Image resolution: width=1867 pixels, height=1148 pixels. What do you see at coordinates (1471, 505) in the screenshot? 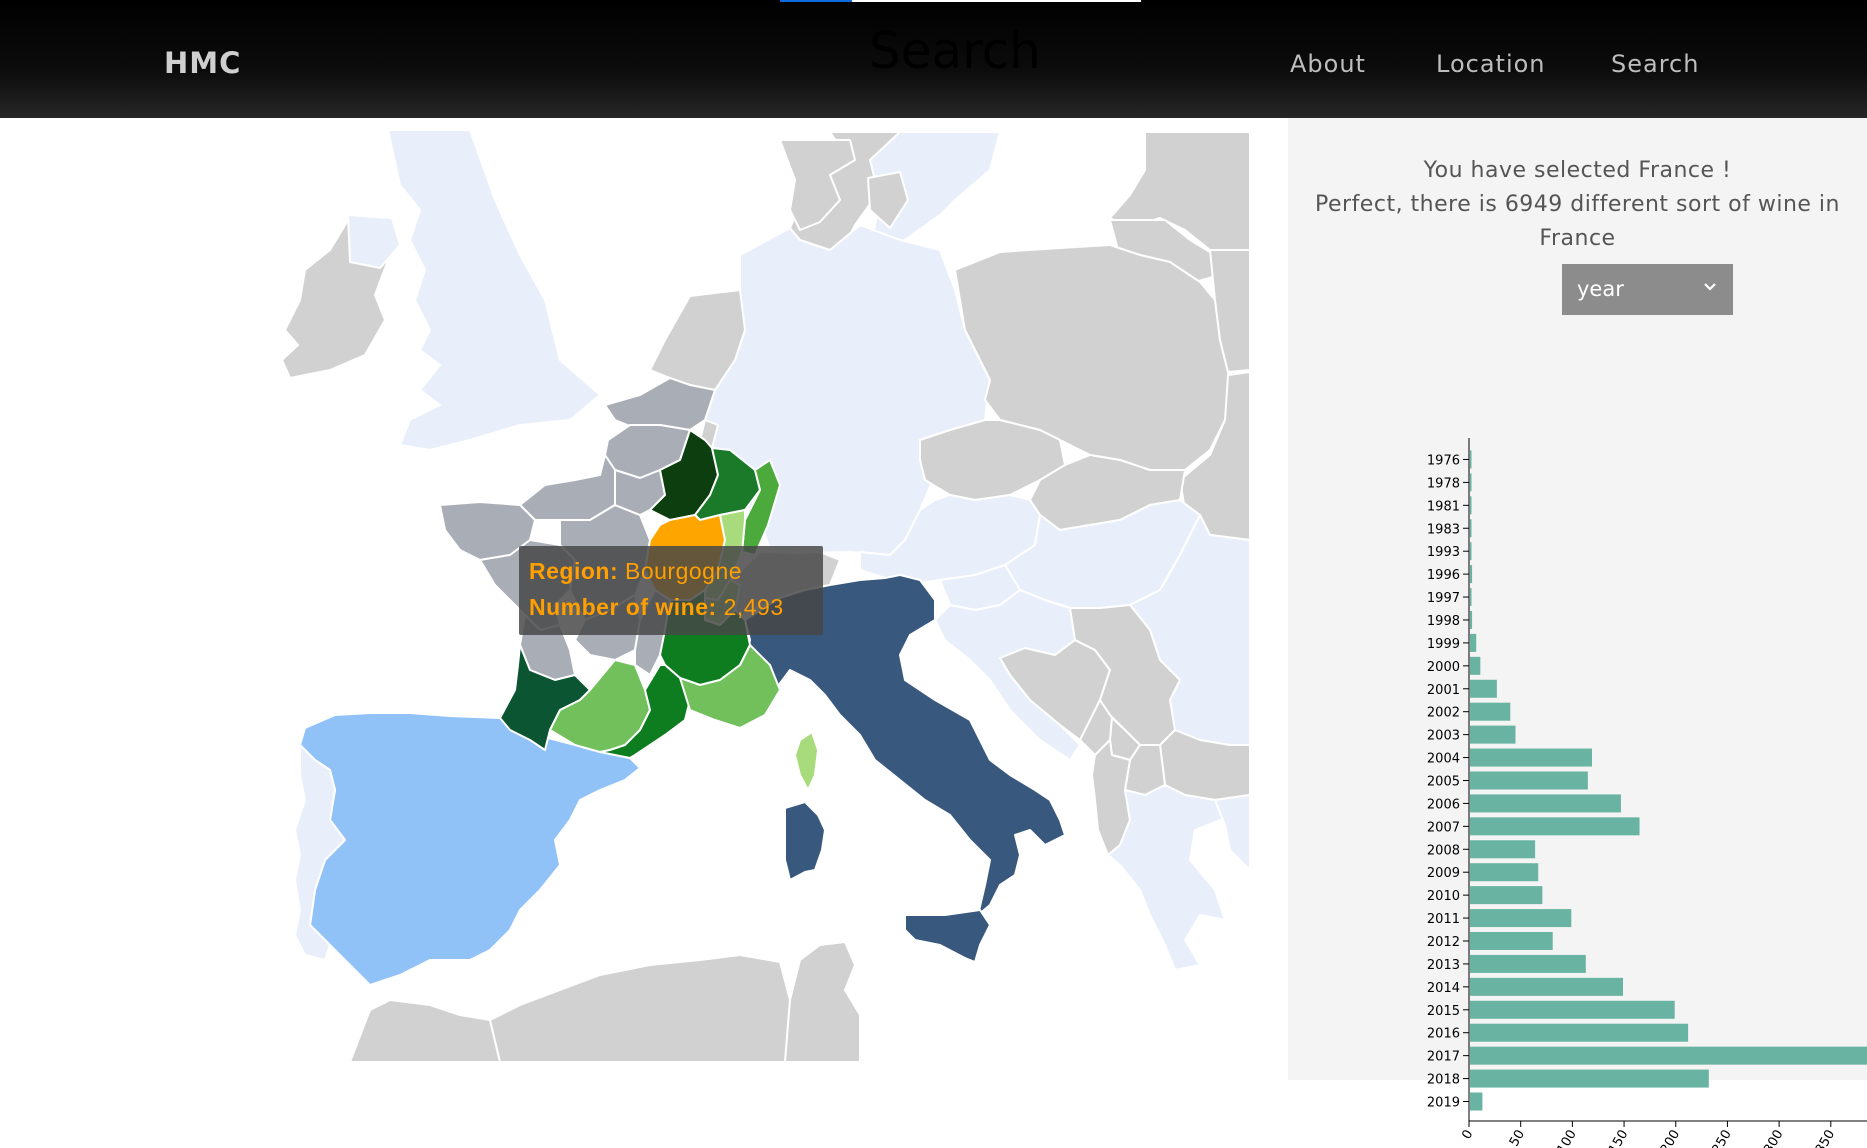
I see `bar-1981` at bounding box center [1471, 505].